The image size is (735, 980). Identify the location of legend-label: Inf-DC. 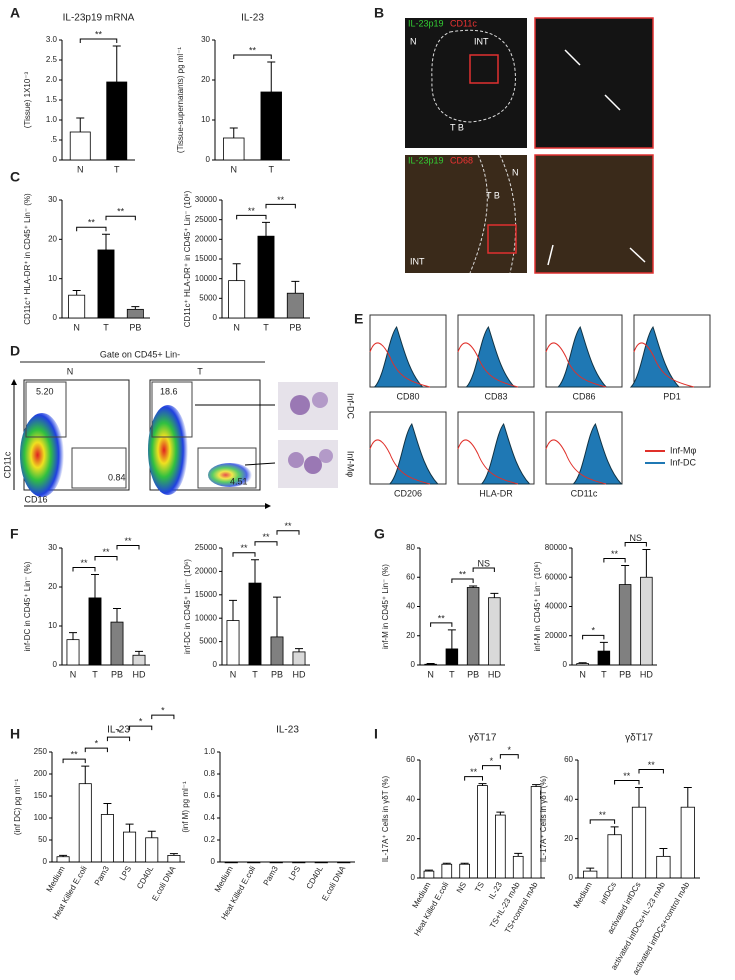
(683, 462).